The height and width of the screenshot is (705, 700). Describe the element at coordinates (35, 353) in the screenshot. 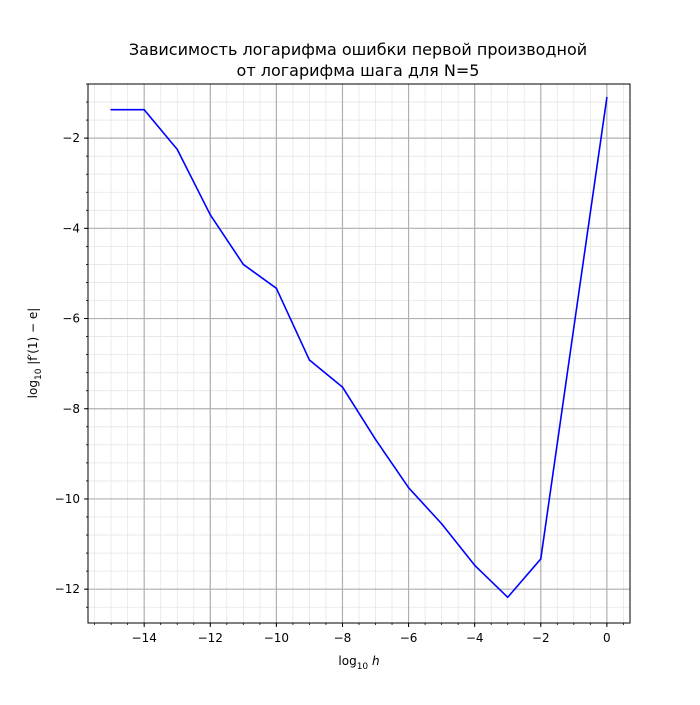

I see `y-axis-label: log10 |f′(1) − e|` at that location.